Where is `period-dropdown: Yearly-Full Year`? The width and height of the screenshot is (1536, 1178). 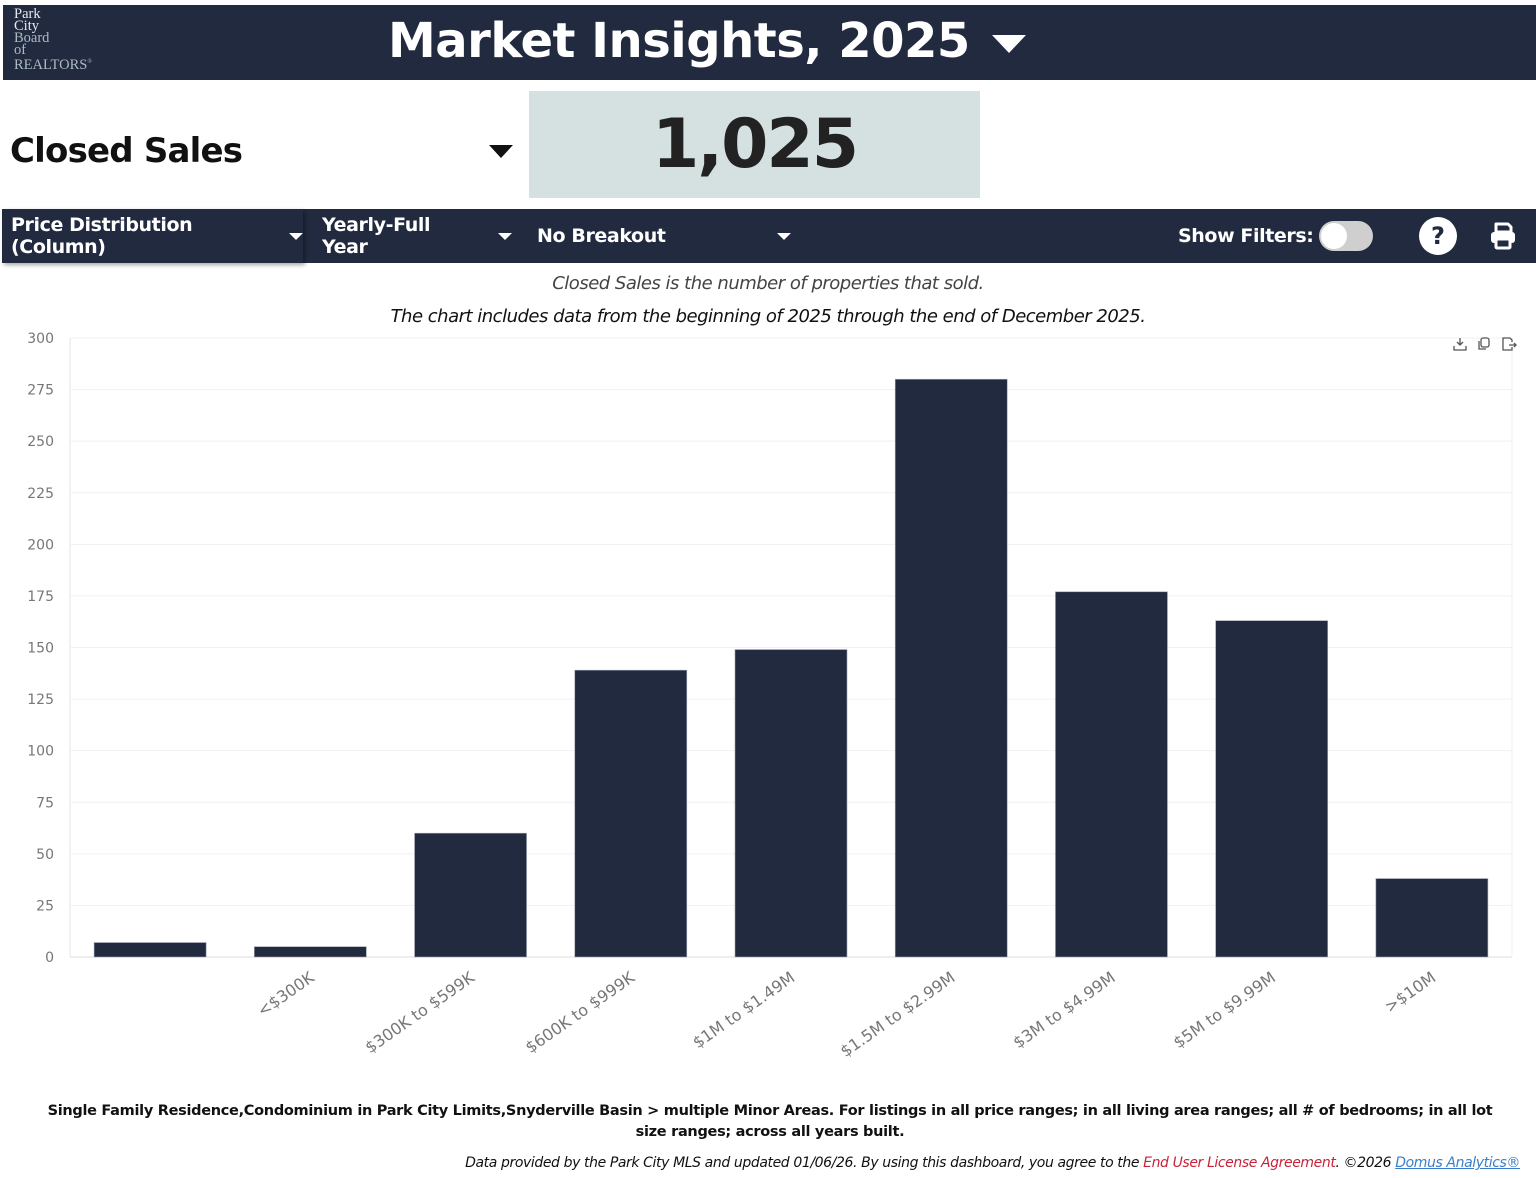 period-dropdown: Yearly-Full Year is located at coordinates (417, 236).